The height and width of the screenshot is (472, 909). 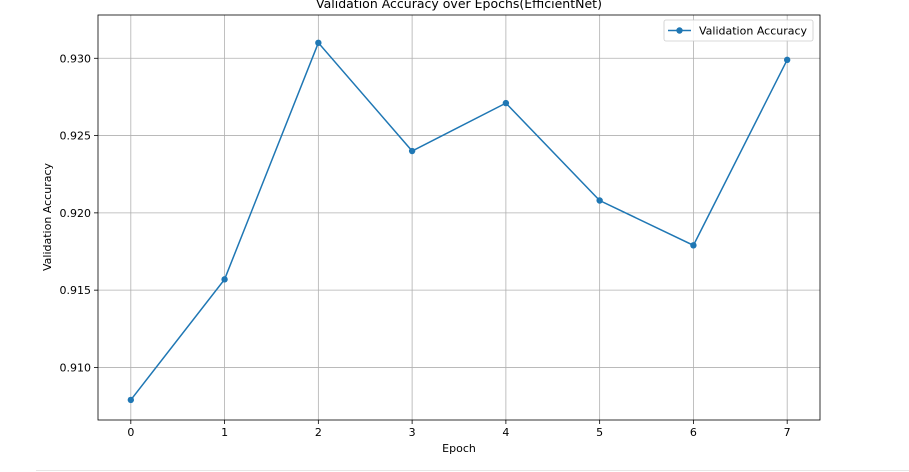 I want to click on y-axis-ticks: 0.910 0.915 0.920 0.925 0.930, so click(x=79, y=213).